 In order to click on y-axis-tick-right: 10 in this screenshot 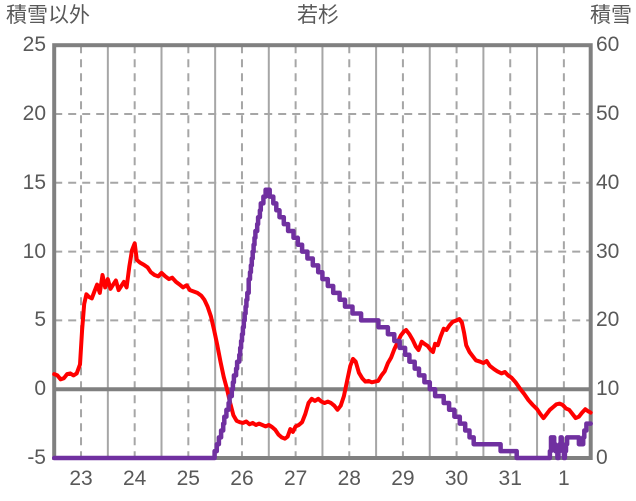, I will do `click(608, 389)`.